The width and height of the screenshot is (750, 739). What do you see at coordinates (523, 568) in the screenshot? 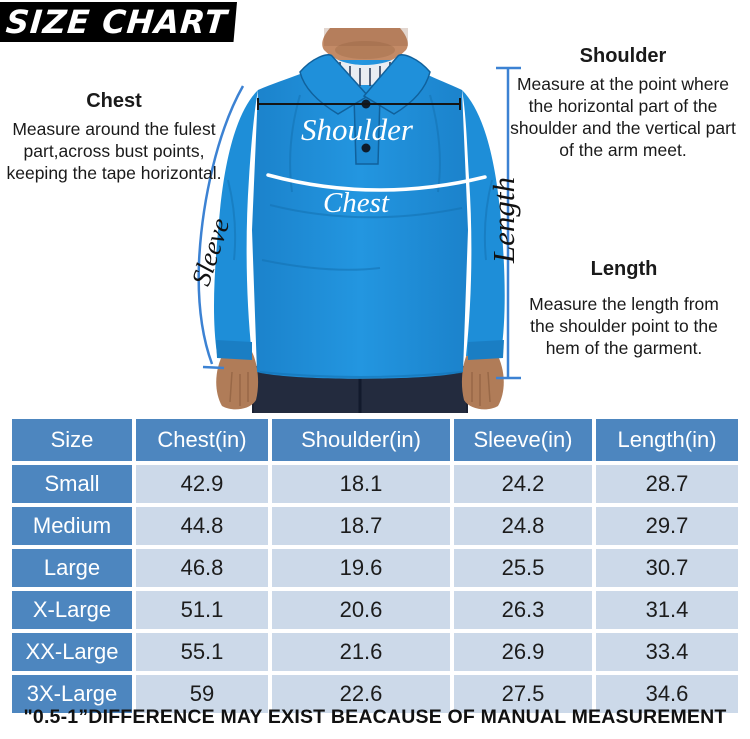
I see `value-cell: 25.5` at bounding box center [523, 568].